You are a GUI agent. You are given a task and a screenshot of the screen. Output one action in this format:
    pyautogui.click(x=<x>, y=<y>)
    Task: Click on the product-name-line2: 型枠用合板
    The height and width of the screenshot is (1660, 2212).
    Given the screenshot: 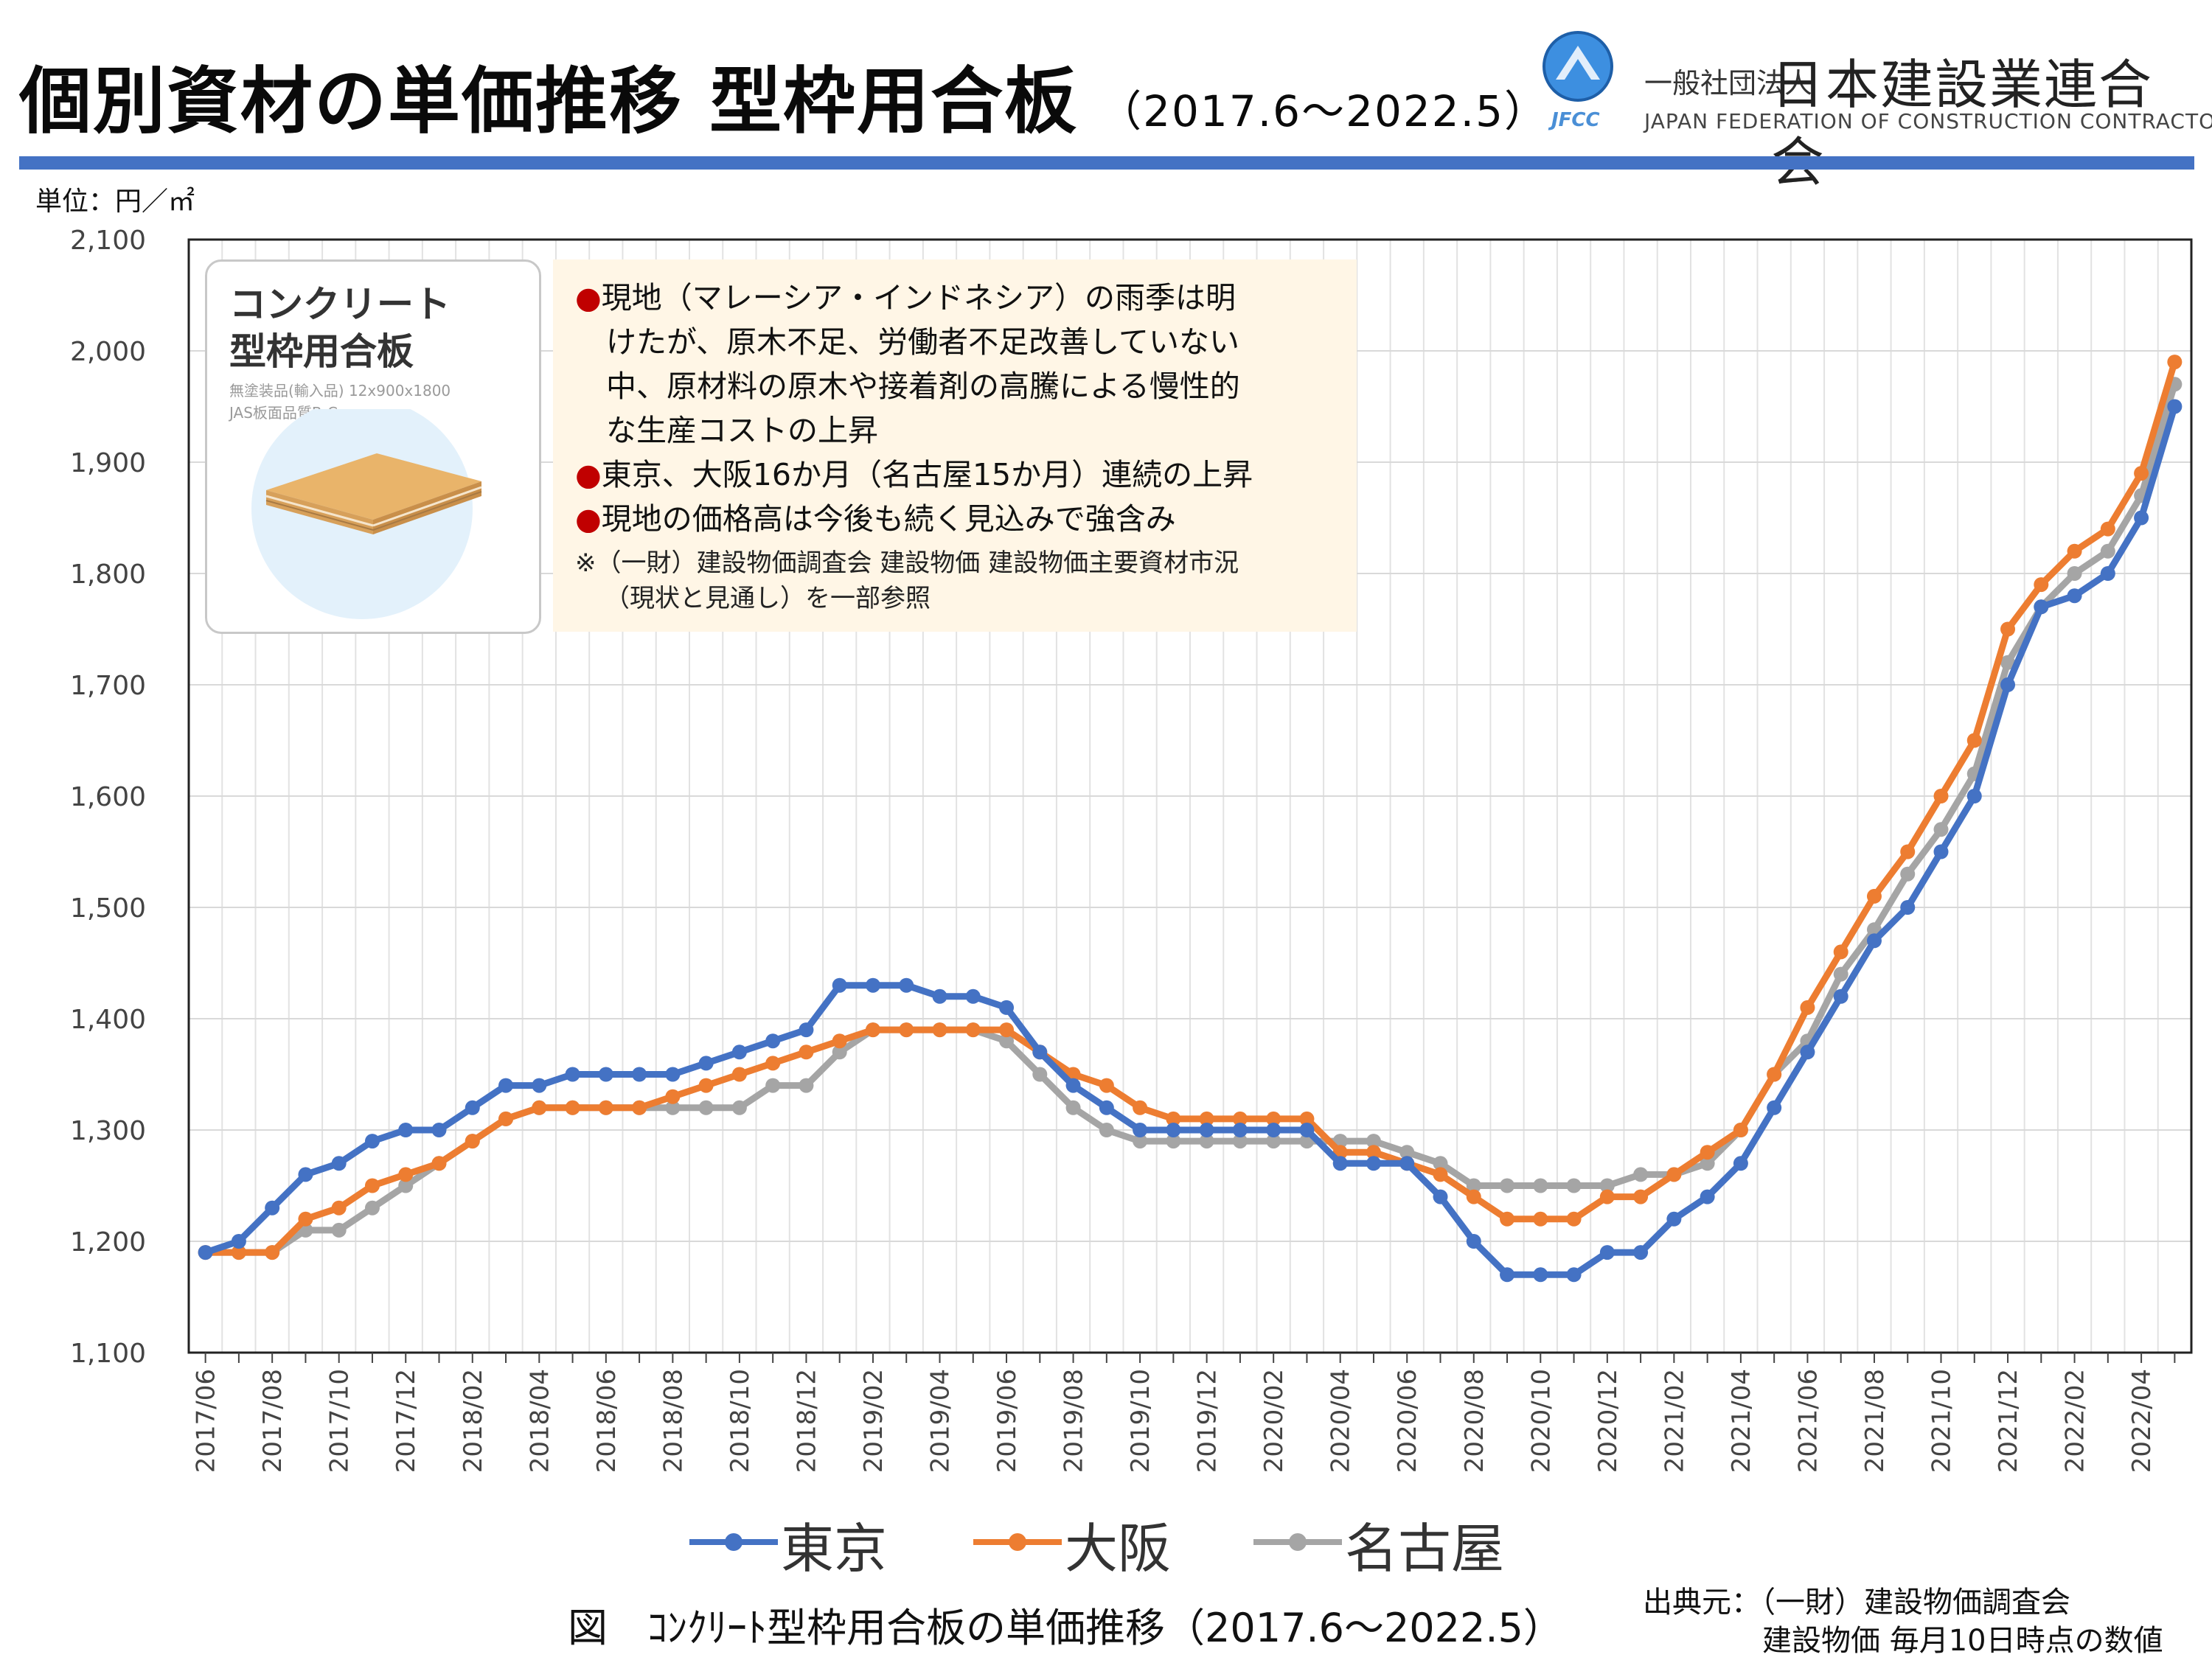 What is the action you would take?
    pyautogui.click(x=321, y=351)
    